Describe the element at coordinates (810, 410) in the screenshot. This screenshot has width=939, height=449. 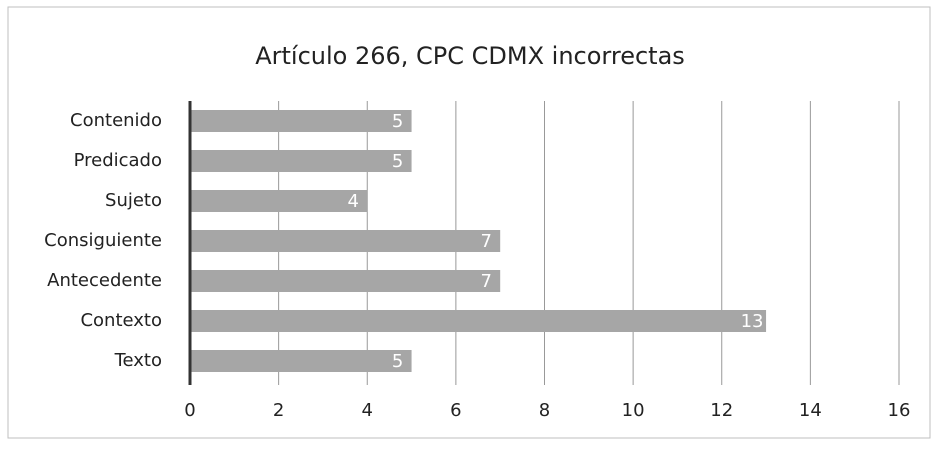
I see `x-tick-label: 14` at that location.